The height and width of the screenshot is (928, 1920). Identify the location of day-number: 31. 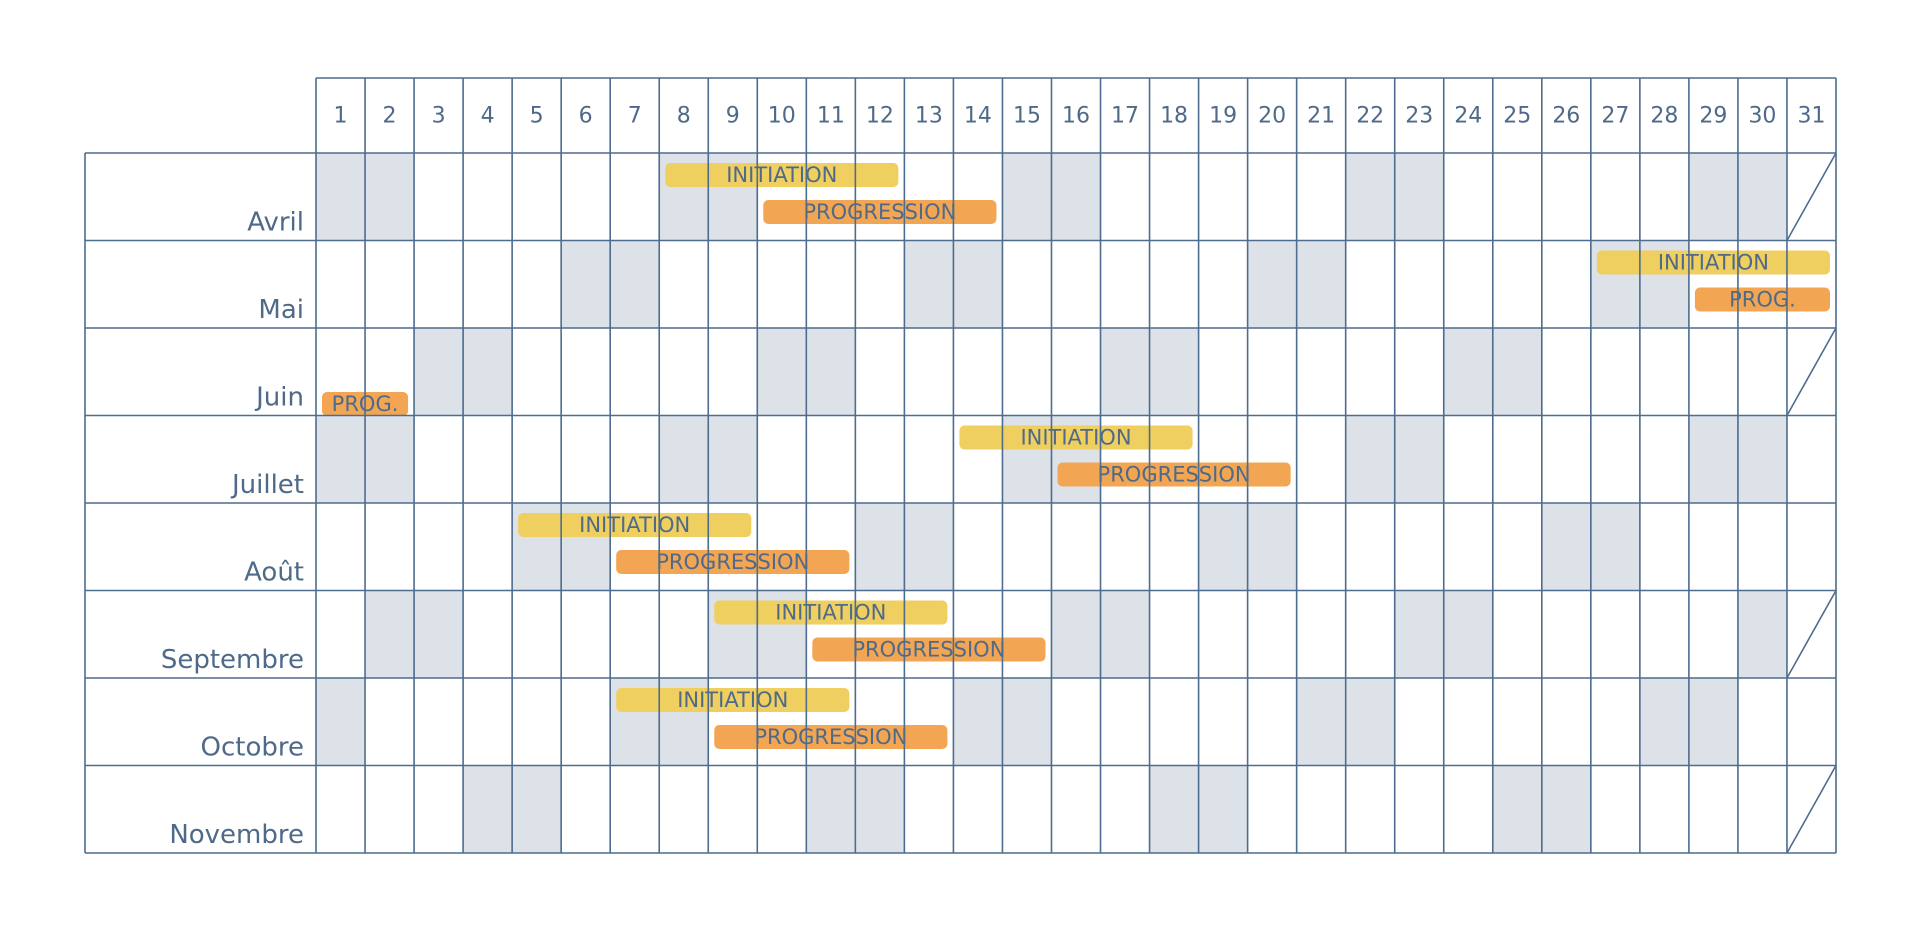
(1811, 116).